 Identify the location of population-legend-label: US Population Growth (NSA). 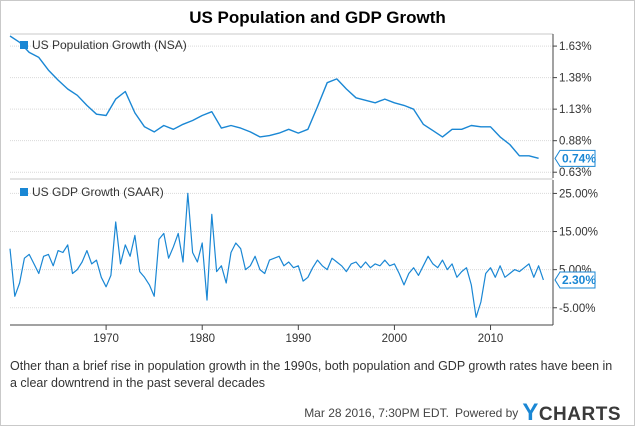
(109, 45).